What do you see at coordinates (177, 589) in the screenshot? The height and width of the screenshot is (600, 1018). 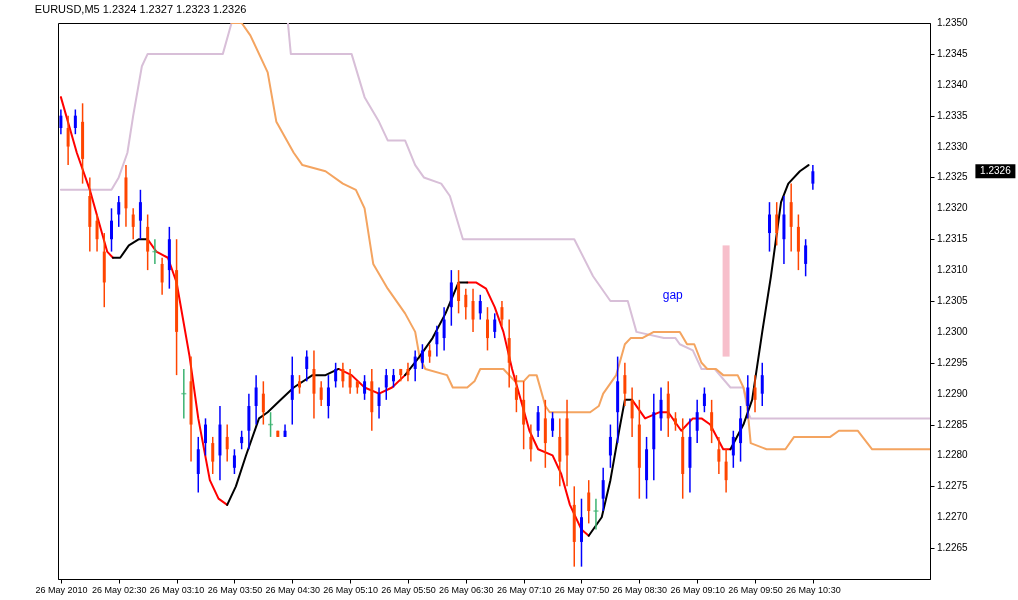 I see `x-tick-label: 26 May 03:10` at bounding box center [177, 589].